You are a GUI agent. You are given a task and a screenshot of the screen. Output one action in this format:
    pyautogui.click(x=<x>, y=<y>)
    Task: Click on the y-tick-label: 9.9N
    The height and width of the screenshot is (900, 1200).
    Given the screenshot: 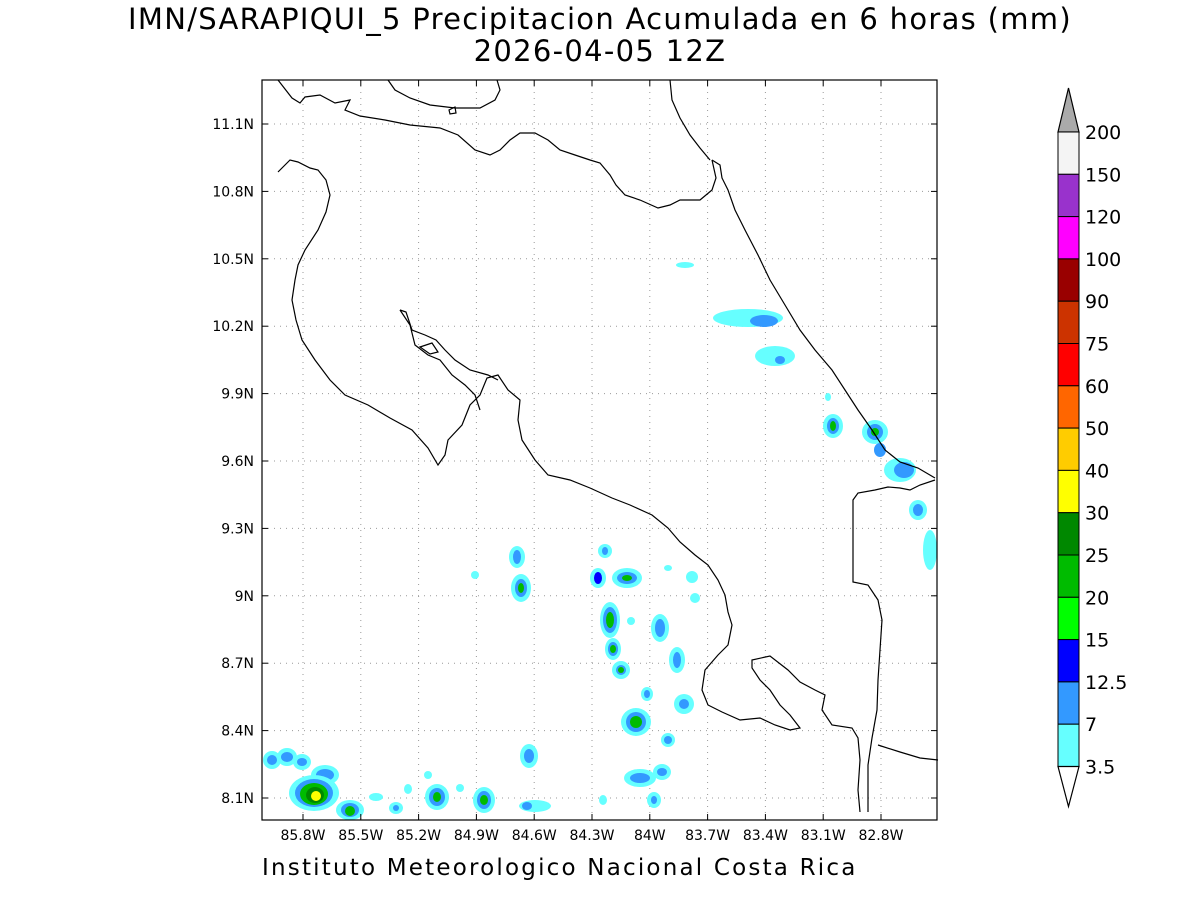 What is the action you would take?
    pyautogui.click(x=237, y=395)
    